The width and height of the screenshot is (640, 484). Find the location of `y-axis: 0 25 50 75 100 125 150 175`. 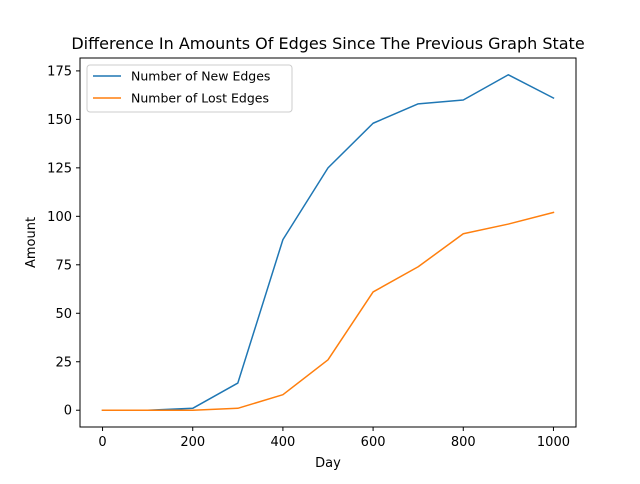

y-axis: 0 25 50 75 100 125 150 175 is located at coordinates (63, 241).